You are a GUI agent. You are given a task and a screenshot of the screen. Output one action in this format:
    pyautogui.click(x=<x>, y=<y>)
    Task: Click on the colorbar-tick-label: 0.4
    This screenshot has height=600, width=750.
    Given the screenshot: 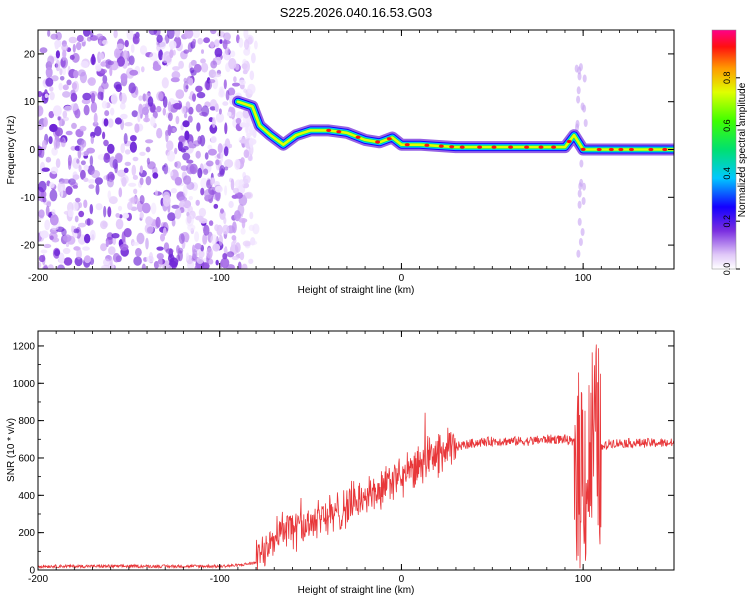 What is the action you would take?
    pyautogui.click(x=727, y=173)
    